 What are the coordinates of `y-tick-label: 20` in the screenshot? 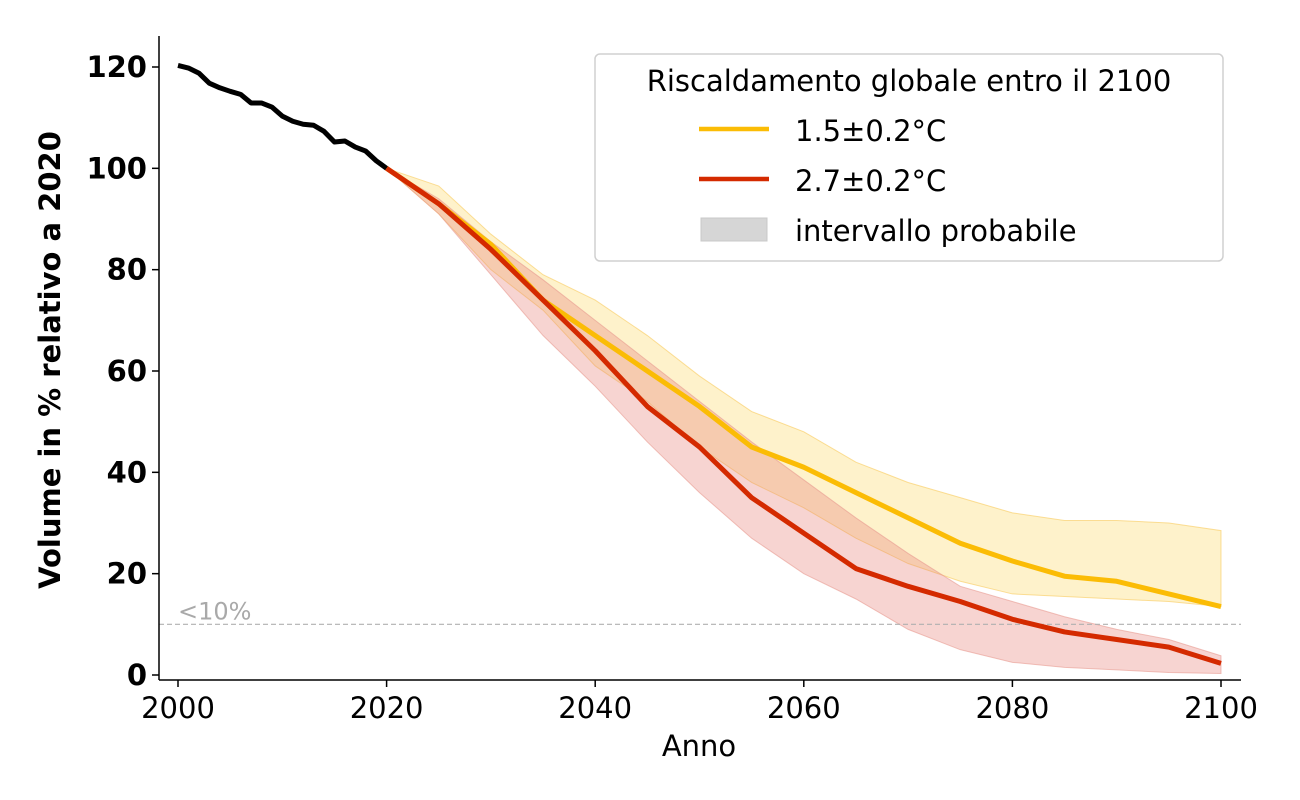 It's located at (127, 574).